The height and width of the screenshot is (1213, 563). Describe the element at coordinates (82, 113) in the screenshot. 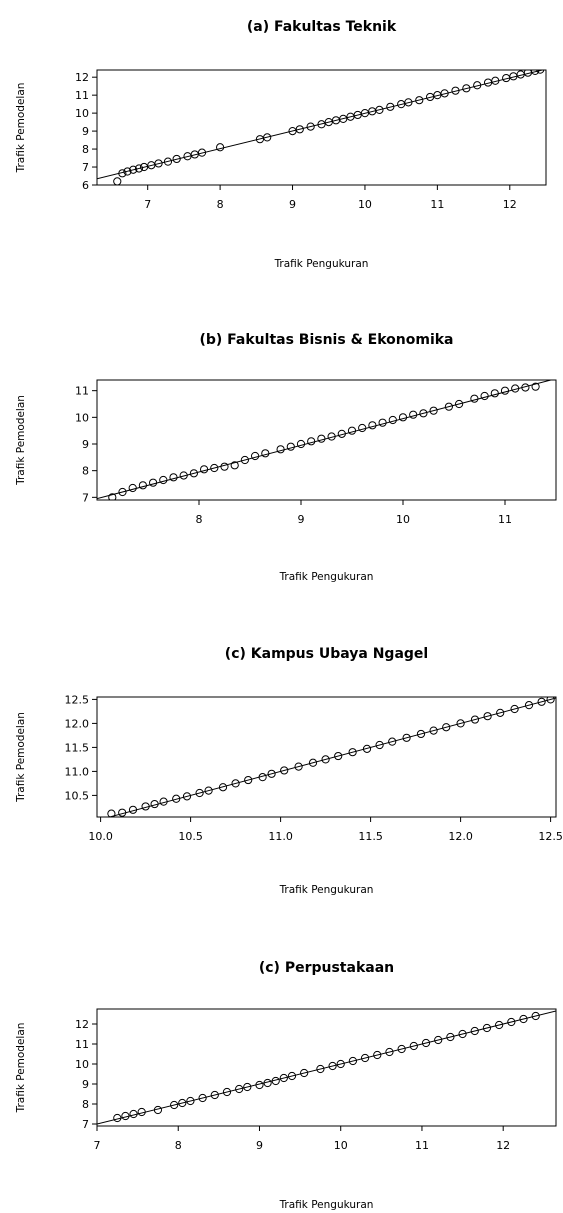

I see `y-tick-label: 10` at that location.